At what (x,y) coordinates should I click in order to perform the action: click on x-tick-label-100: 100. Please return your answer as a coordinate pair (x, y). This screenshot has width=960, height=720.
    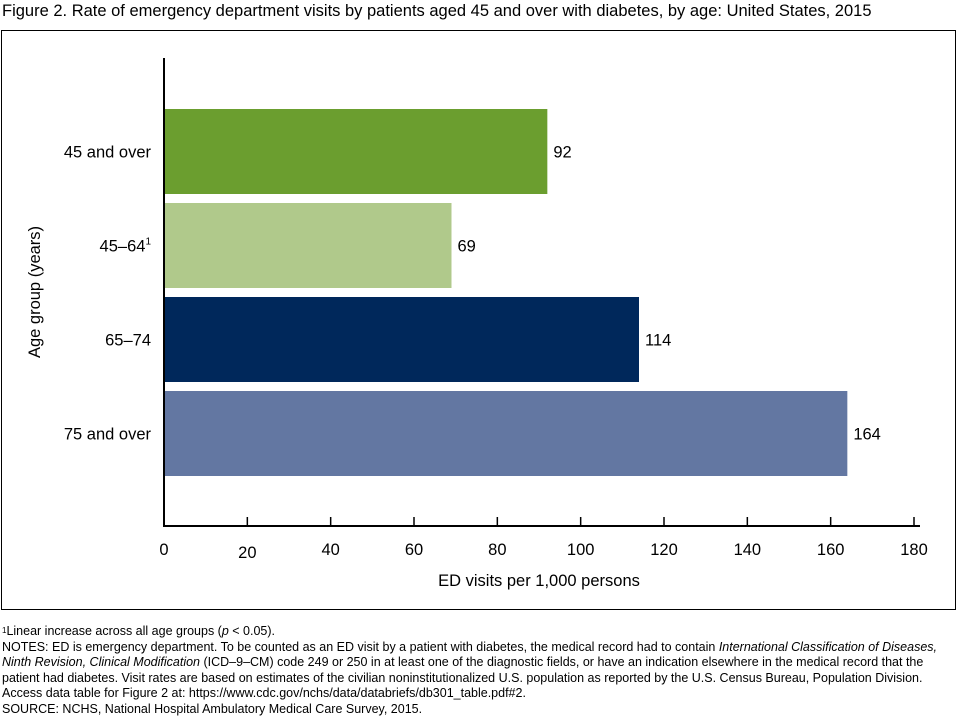
    Looking at the image, I should click on (581, 550).